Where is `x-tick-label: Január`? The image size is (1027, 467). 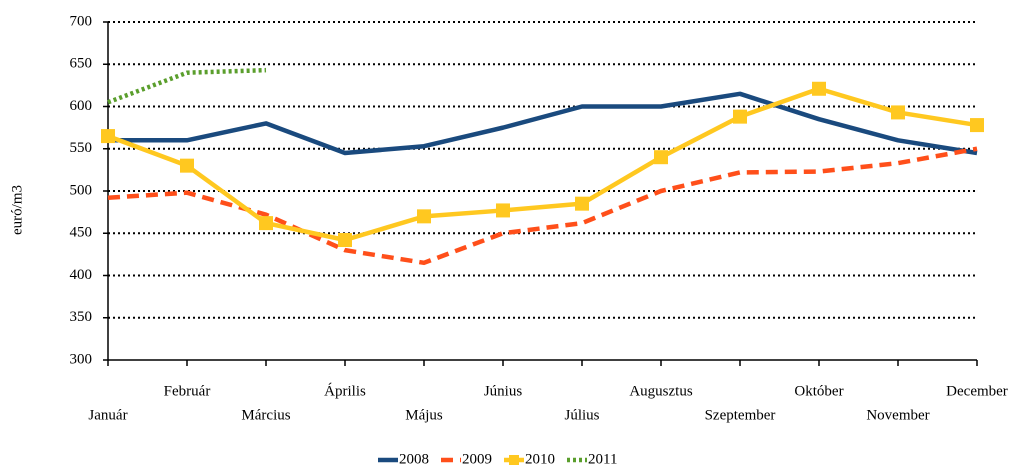 x-tick-label: Január is located at coordinates (107, 415).